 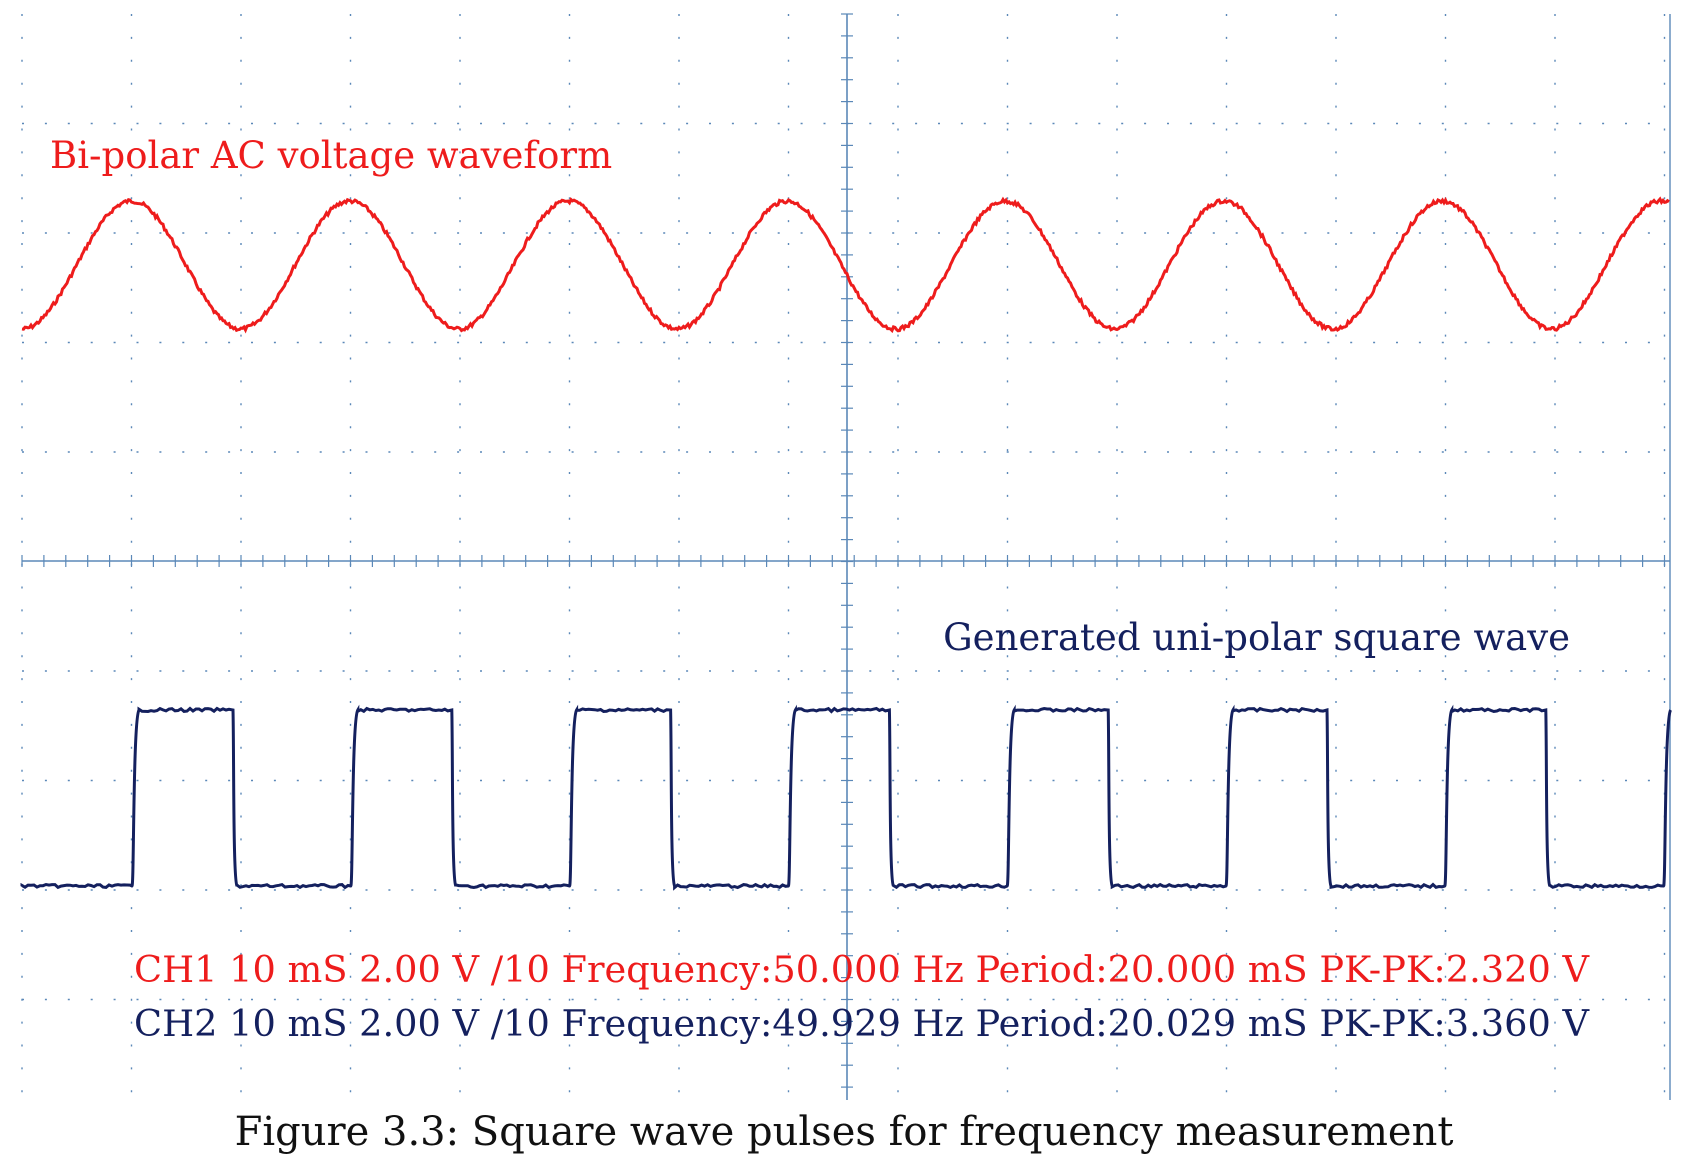 What do you see at coordinates (1256, 637) in the screenshot?
I see `ch2-label: Generated uni-polar square wave` at bounding box center [1256, 637].